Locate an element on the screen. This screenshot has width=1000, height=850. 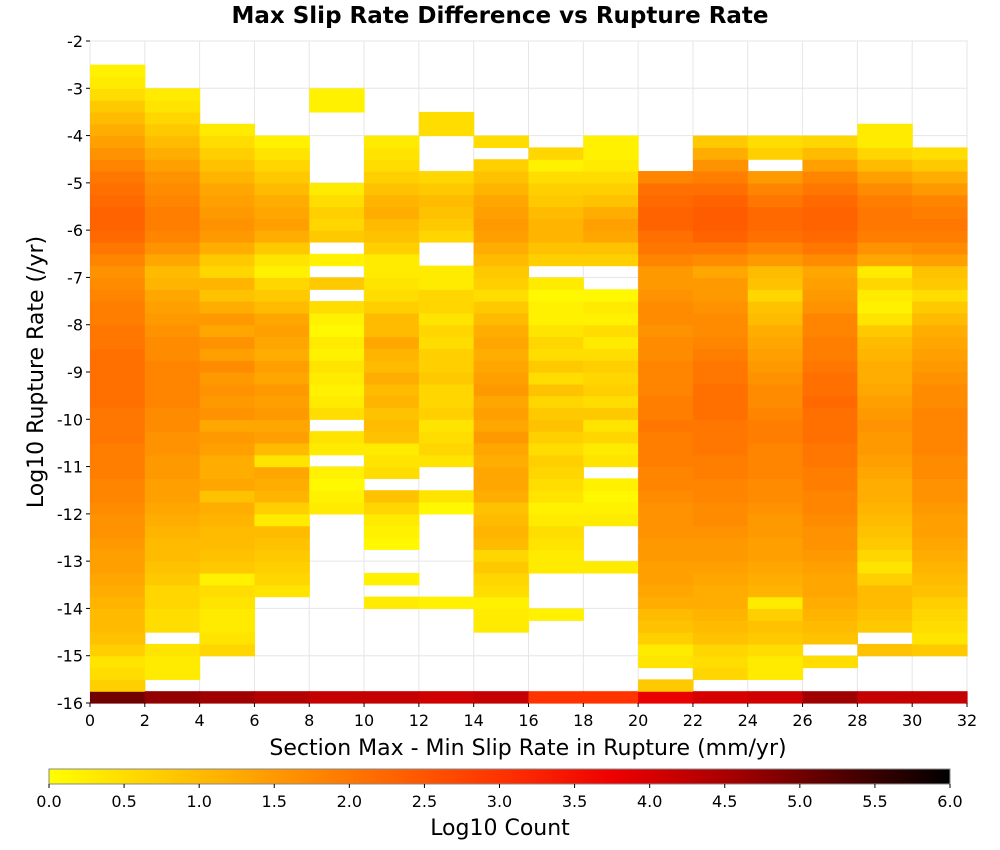
y-tick-label: -11 is located at coordinates (70, 467).